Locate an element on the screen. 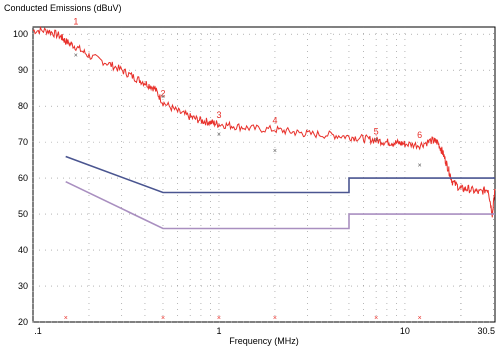  y-tick-80: 80 is located at coordinates (23, 106).